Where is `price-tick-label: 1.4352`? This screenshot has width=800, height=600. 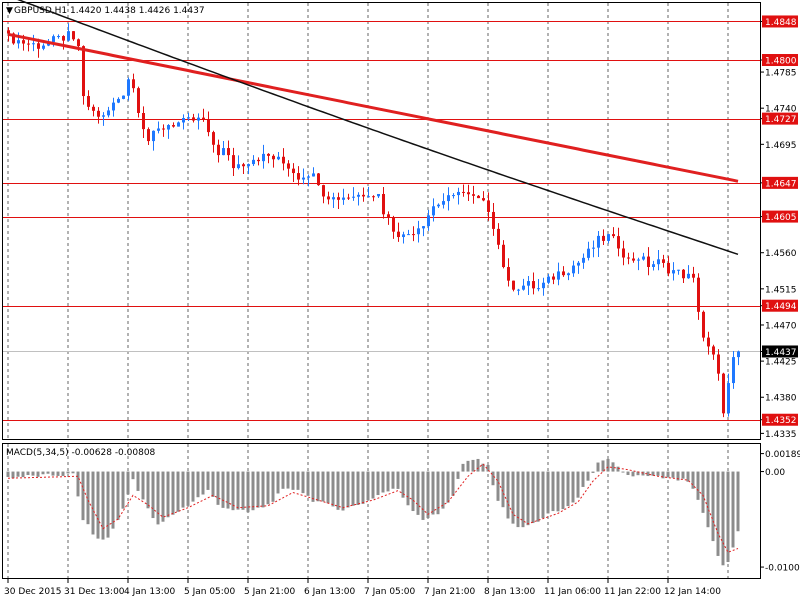 price-tick-label: 1.4352 is located at coordinates (781, 421).